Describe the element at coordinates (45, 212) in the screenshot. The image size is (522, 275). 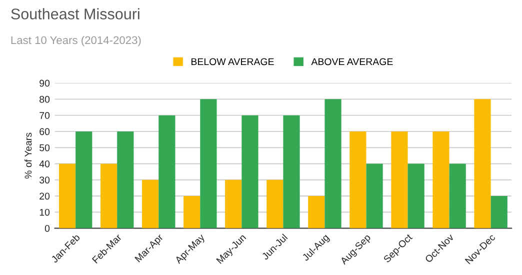
I see `y-tick-label: 10` at that location.